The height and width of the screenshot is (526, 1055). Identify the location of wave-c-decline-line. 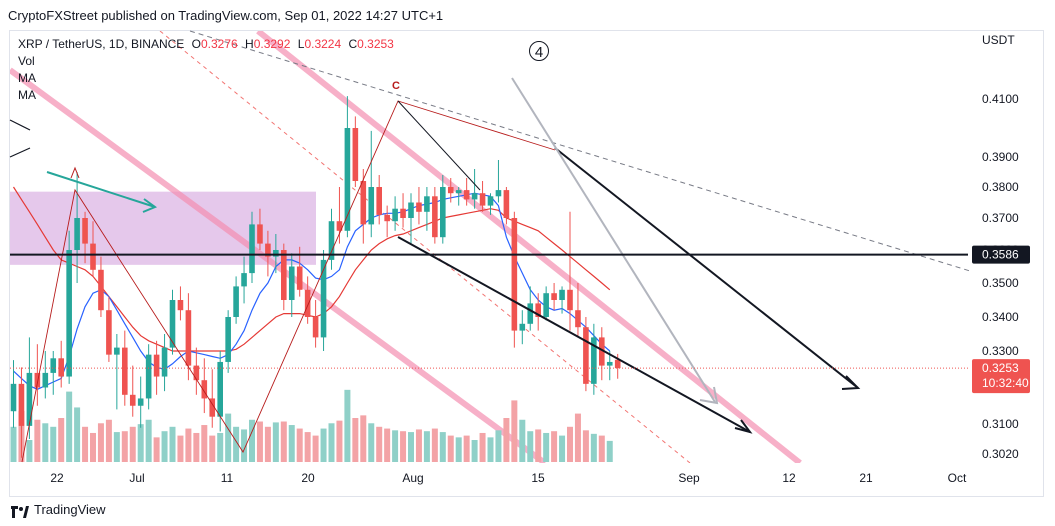
(439, 145).